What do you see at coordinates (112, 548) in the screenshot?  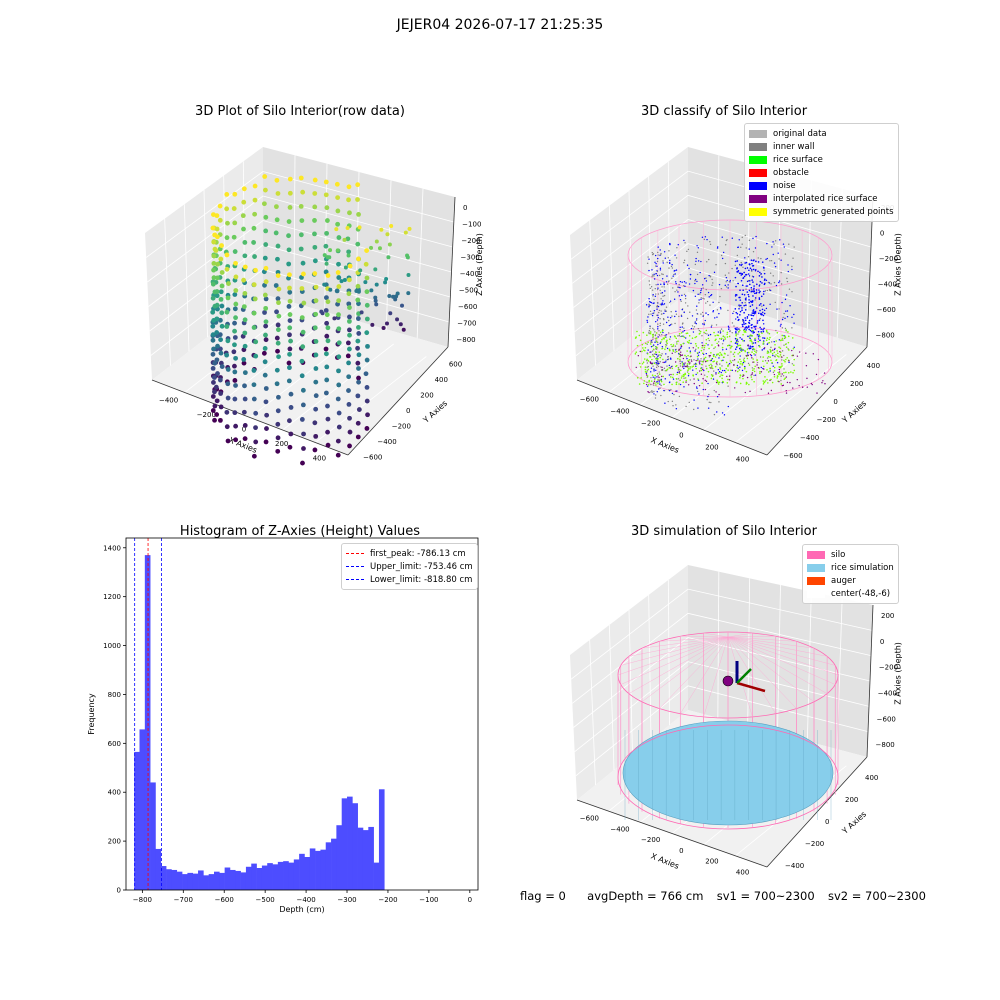 I see `y-tick-label: 1400` at bounding box center [112, 548].